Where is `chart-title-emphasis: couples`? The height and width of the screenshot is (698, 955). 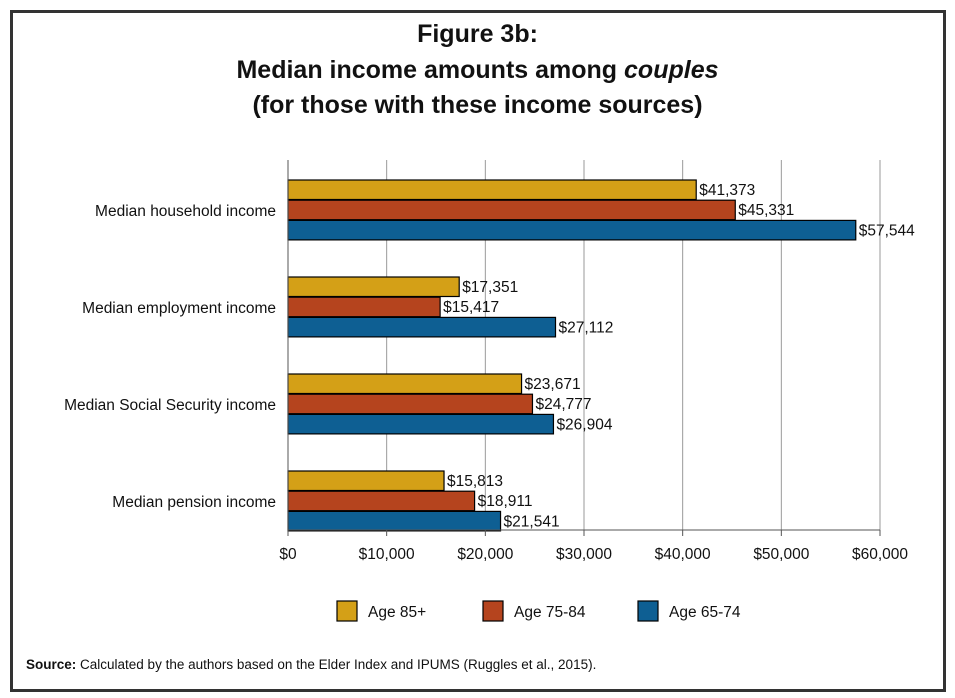 chart-title-emphasis: couples is located at coordinates (671, 70).